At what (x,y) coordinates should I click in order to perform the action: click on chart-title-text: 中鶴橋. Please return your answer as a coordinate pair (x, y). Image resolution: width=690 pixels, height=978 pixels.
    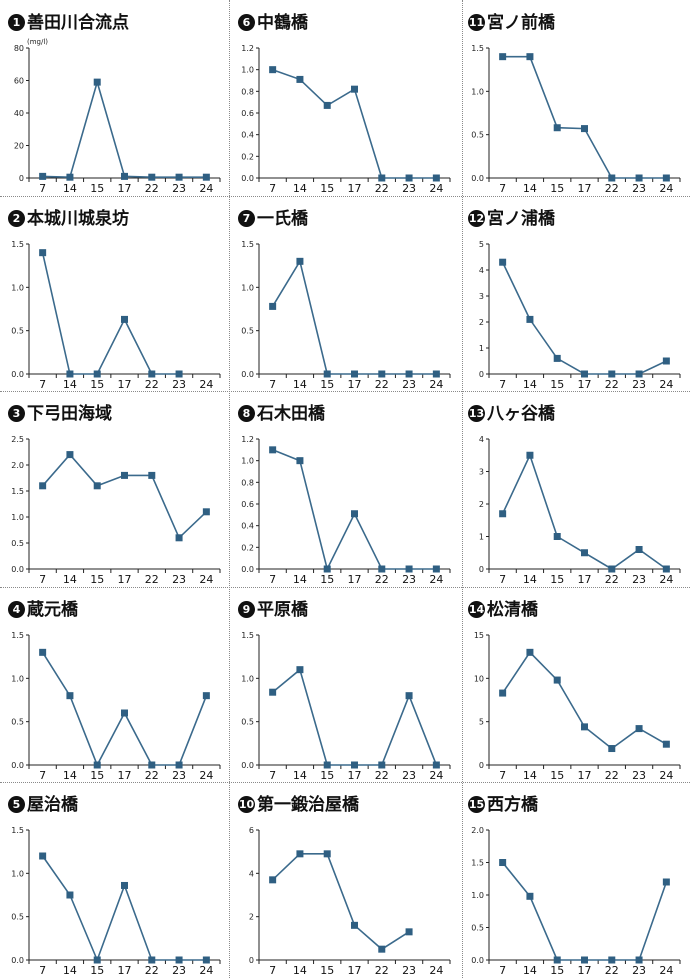
    Looking at the image, I should click on (282, 23).